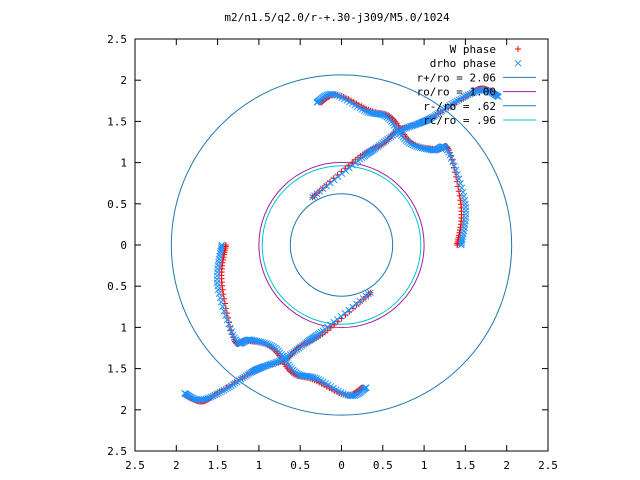 This screenshot has width=640, height=480. What do you see at coordinates (548, 465) in the screenshot?
I see `x-tick-label: 2.5` at bounding box center [548, 465].